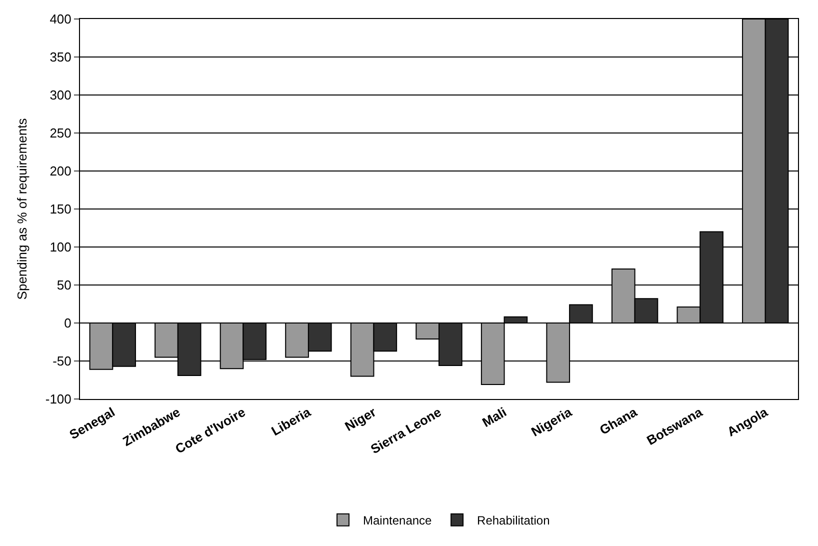 This screenshot has width=818, height=546. Describe the element at coordinates (22, 209) in the screenshot. I see `y-axis-title: Spending as % of requirements` at that location.